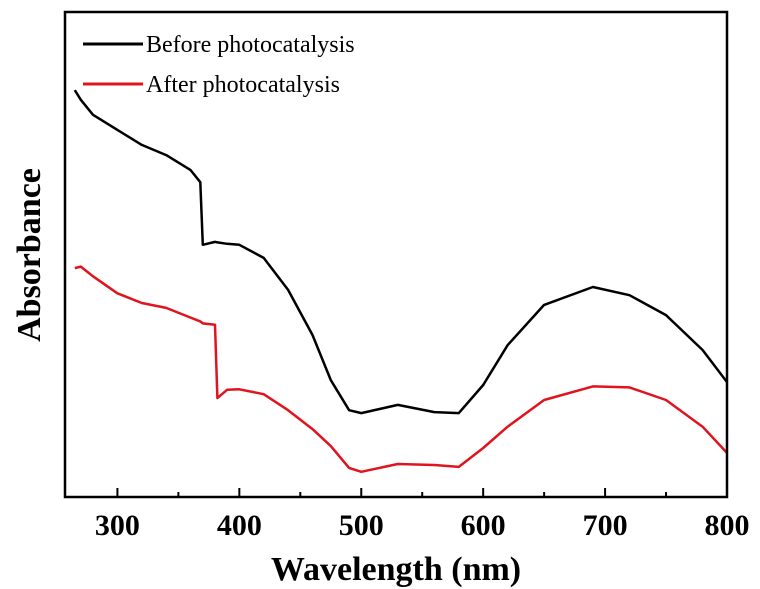 This screenshot has height=589, width=760. I want to click on legend-label: After photocatalysis, so click(243, 85).